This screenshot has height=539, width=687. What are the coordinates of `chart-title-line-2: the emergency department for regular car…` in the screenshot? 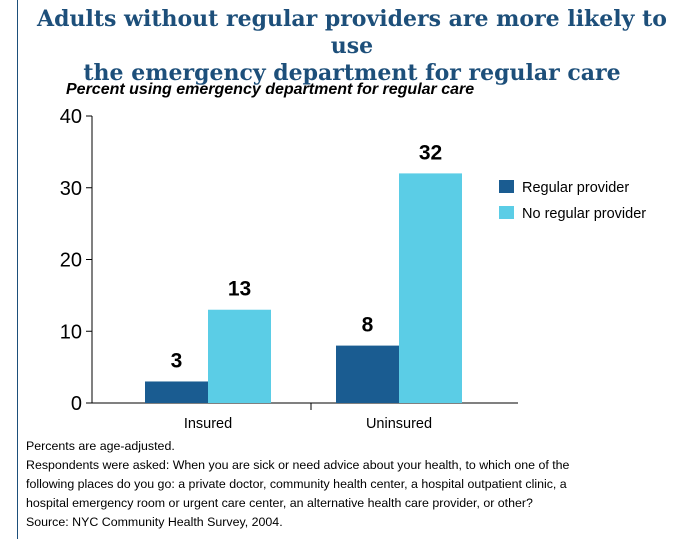 It's located at (352, 73).